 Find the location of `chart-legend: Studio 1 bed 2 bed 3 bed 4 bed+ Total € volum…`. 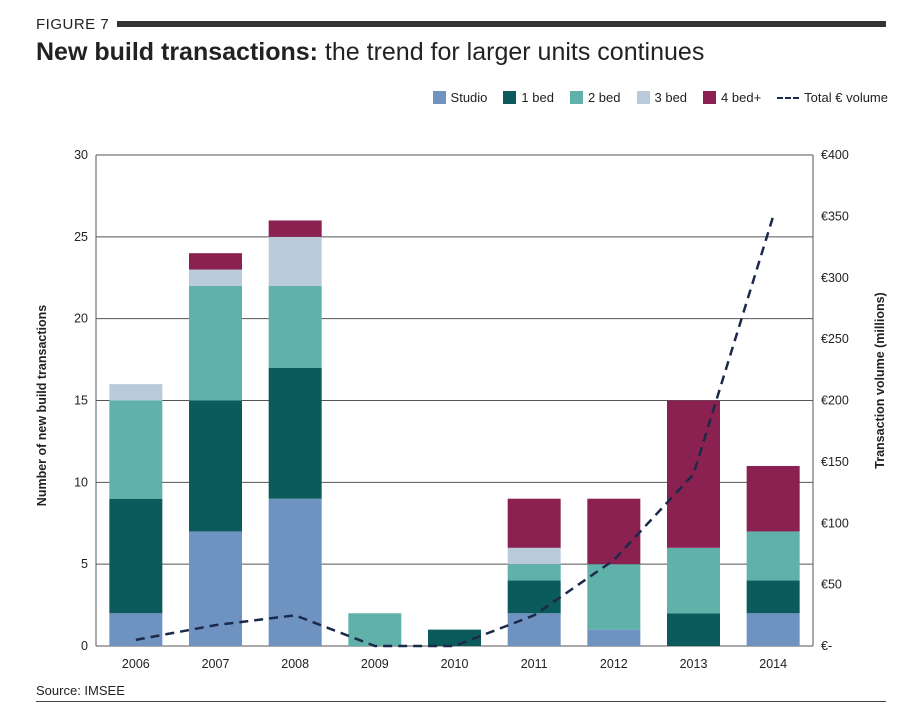

chart-legend: Studio 1 bed 2 bed 3 bed 4 bed+ Total € volum… is located at coordinates (652, 97).